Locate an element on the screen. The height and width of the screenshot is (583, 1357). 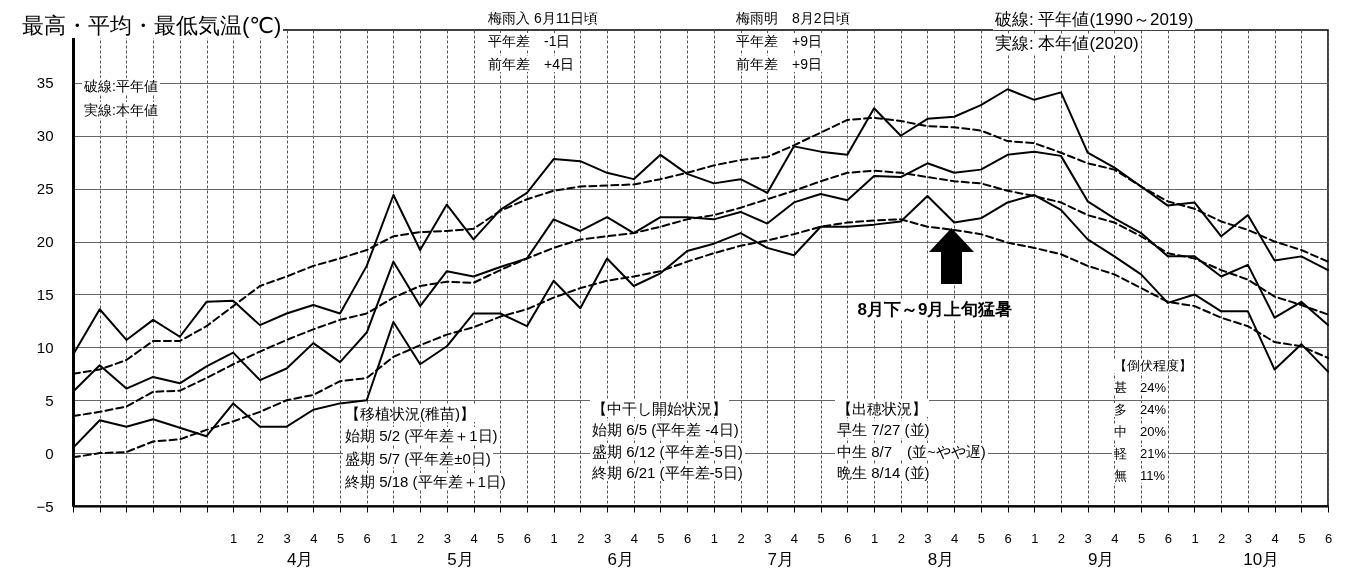
annotation: 【倒伏程度】 is located at coordinates (1153, 365).